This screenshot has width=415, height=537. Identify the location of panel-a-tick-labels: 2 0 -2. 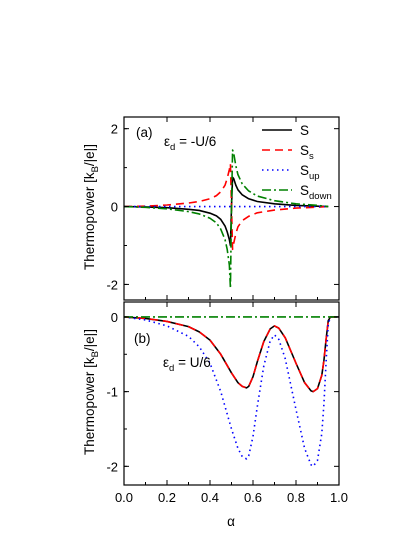
(112, 207).